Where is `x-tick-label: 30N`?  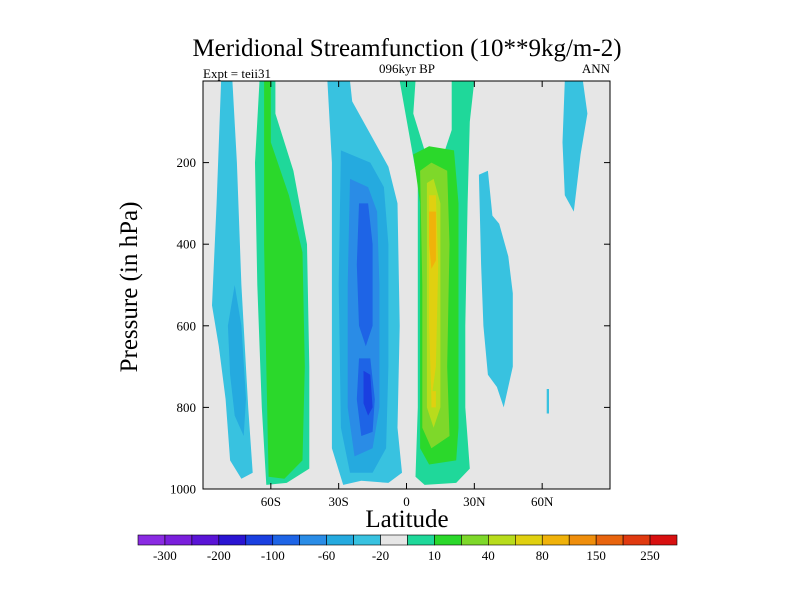
x-tick-label: 30N is located at coordinates (474, 501).